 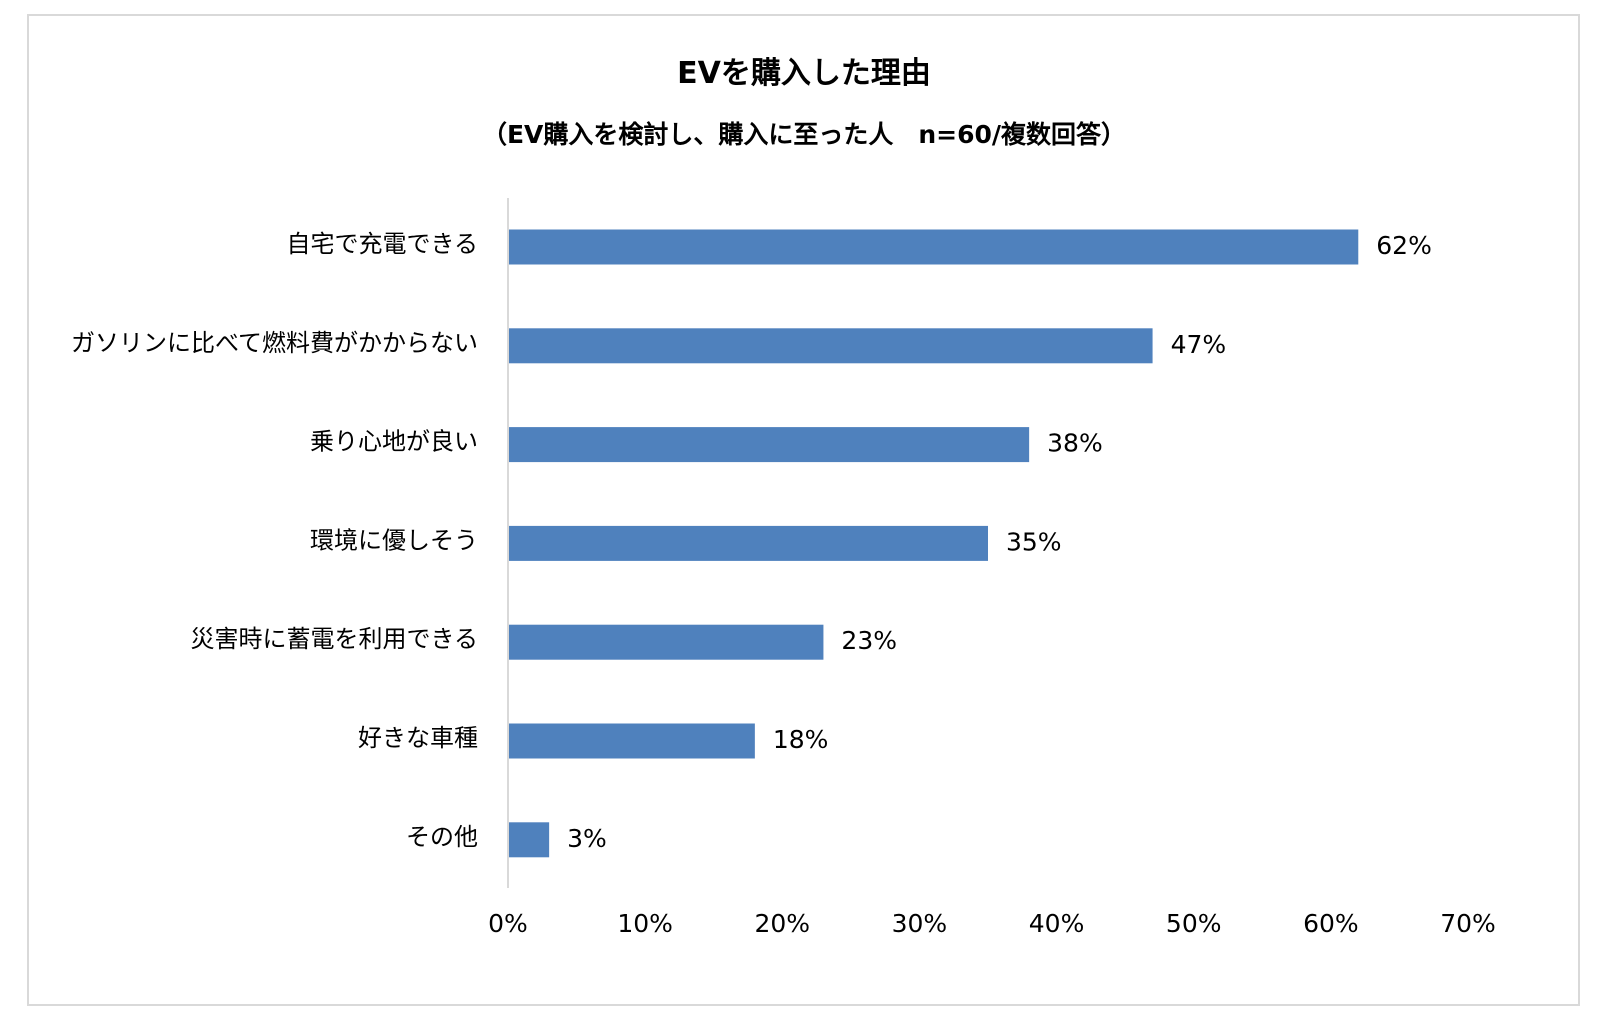 I want to click on x-tick-label-8: 70%, so click(x=1468, y=923).